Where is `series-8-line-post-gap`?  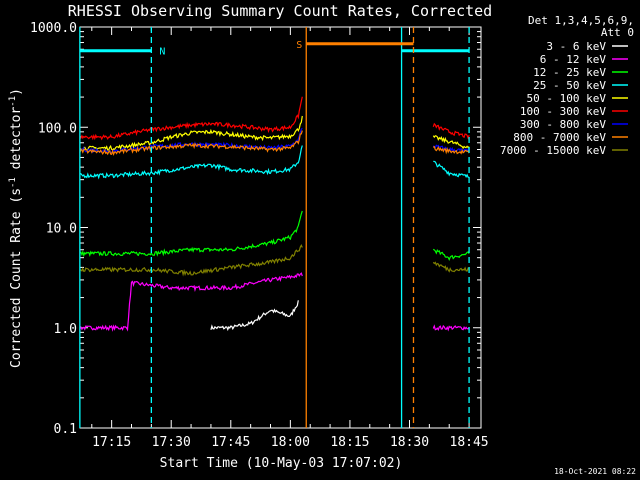 series-8-line-post-gap is located at coordinates (451, 267).